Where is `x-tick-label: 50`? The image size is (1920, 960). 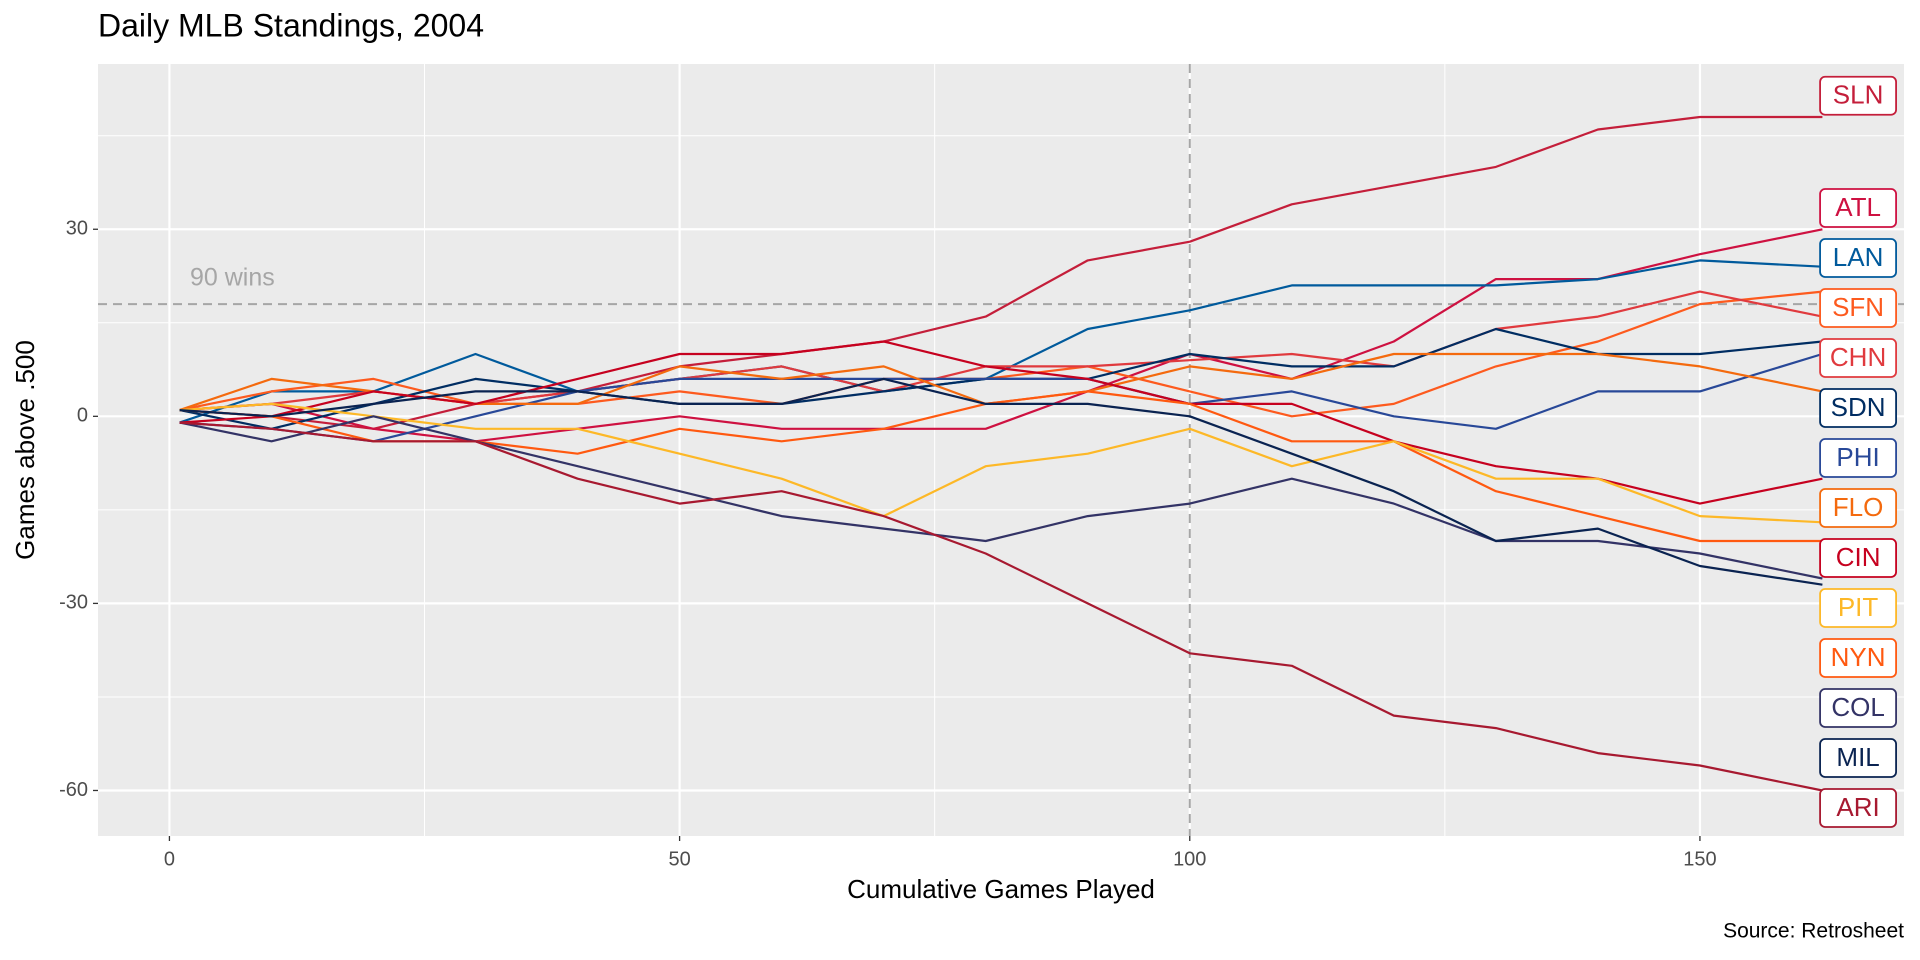 x-tick-label: 50 is located at coordinates (679, 859).